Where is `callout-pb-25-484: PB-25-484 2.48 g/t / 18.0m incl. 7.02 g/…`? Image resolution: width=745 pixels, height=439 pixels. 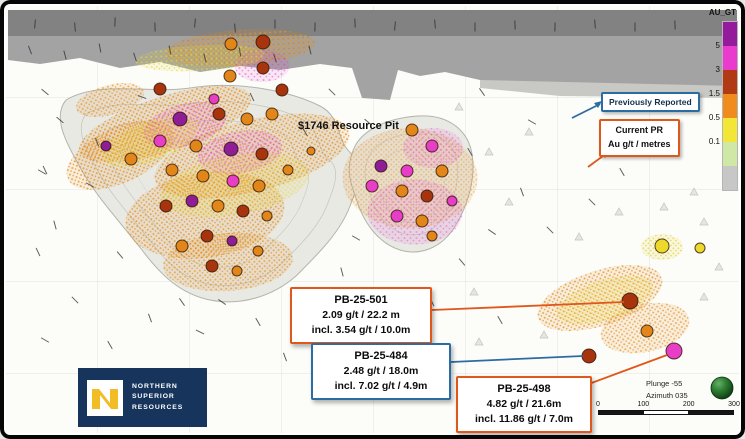
callout-pb-25-484: PB-25-484 2.48 g/t / 18.0m incl. 7.02 g/… is located at coordinates (381, 371).